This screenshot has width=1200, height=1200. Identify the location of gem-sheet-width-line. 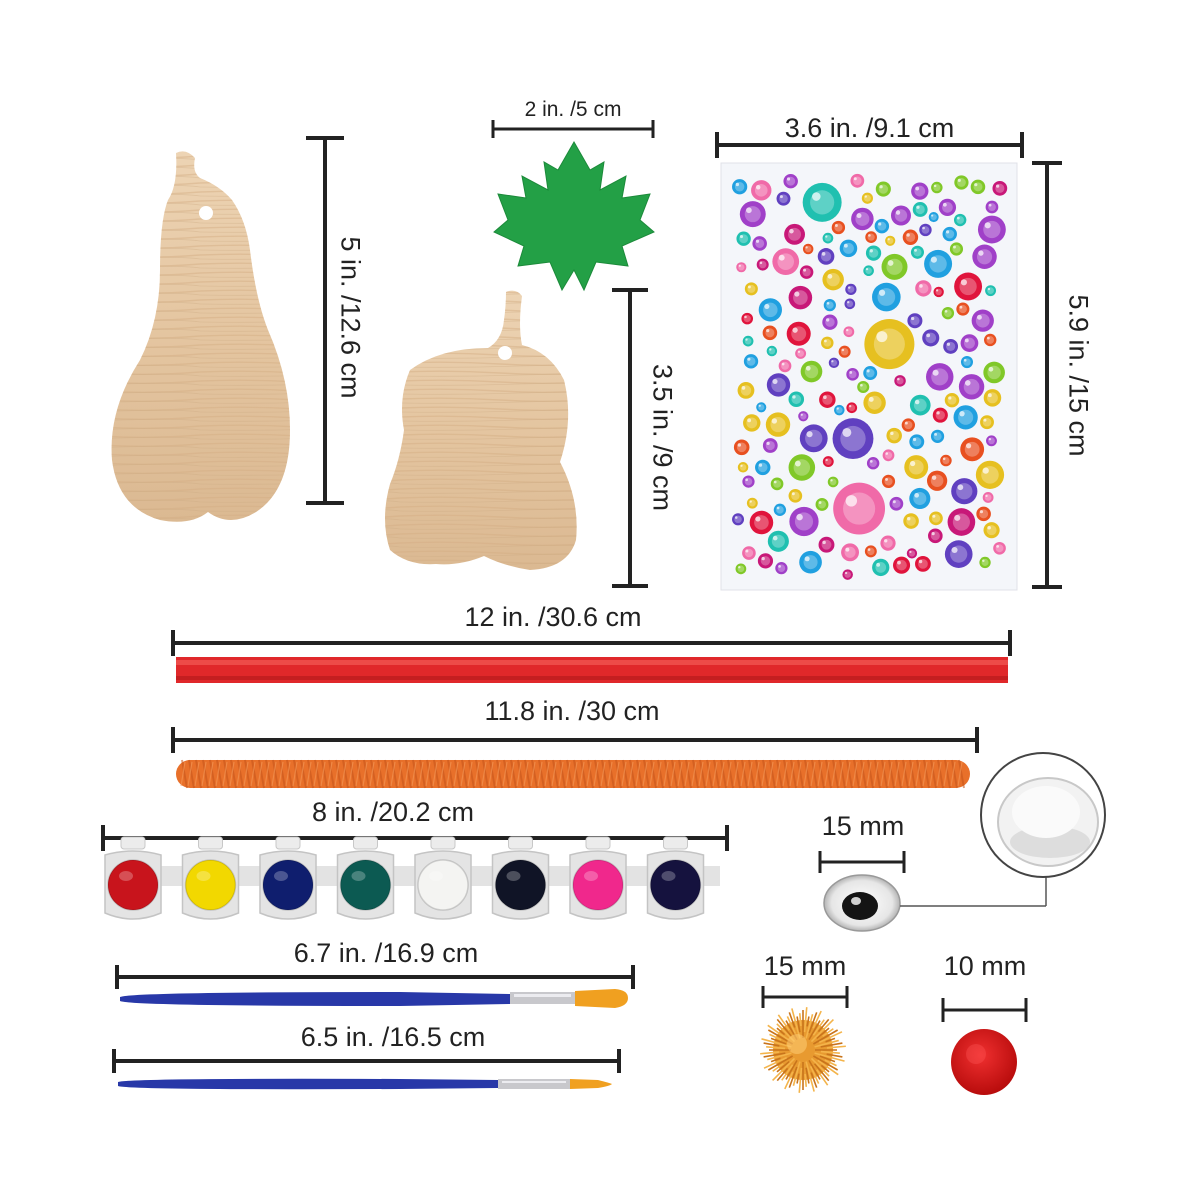
(869, 145).